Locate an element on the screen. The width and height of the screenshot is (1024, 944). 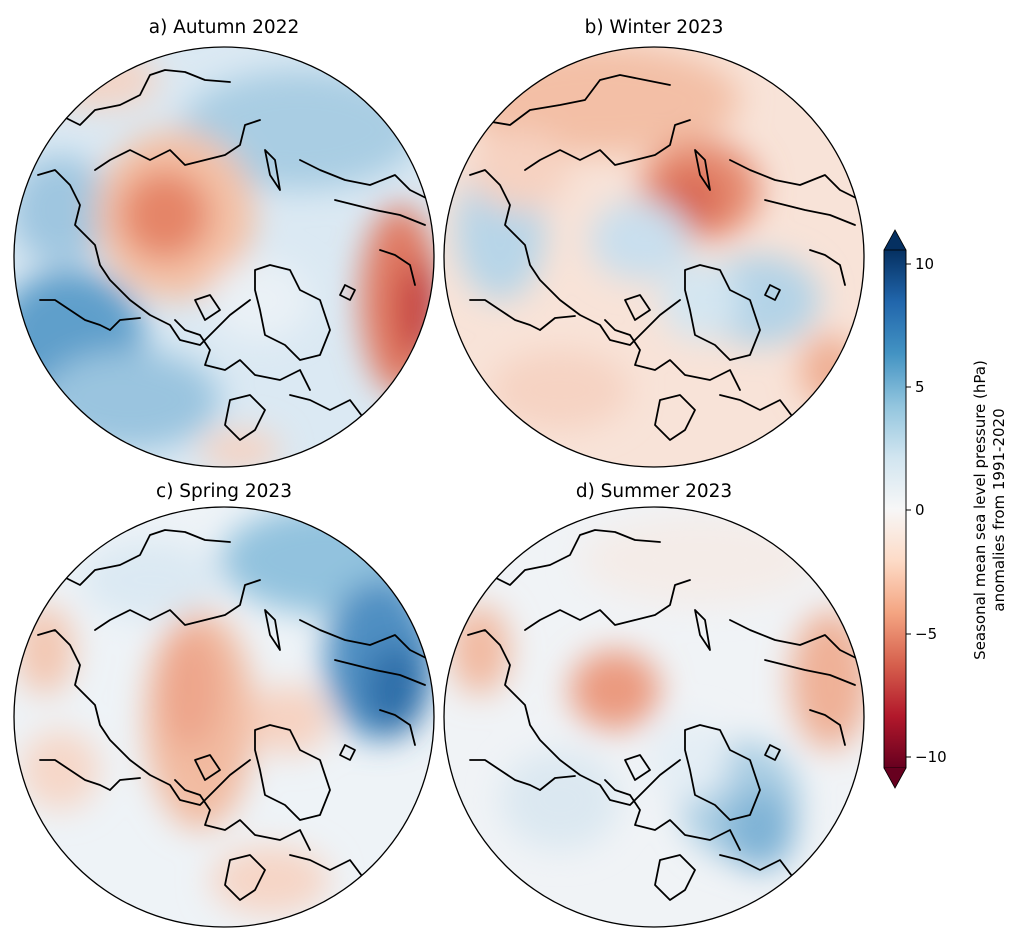
panel-b-coastlines is located at coordinates (665, 257).